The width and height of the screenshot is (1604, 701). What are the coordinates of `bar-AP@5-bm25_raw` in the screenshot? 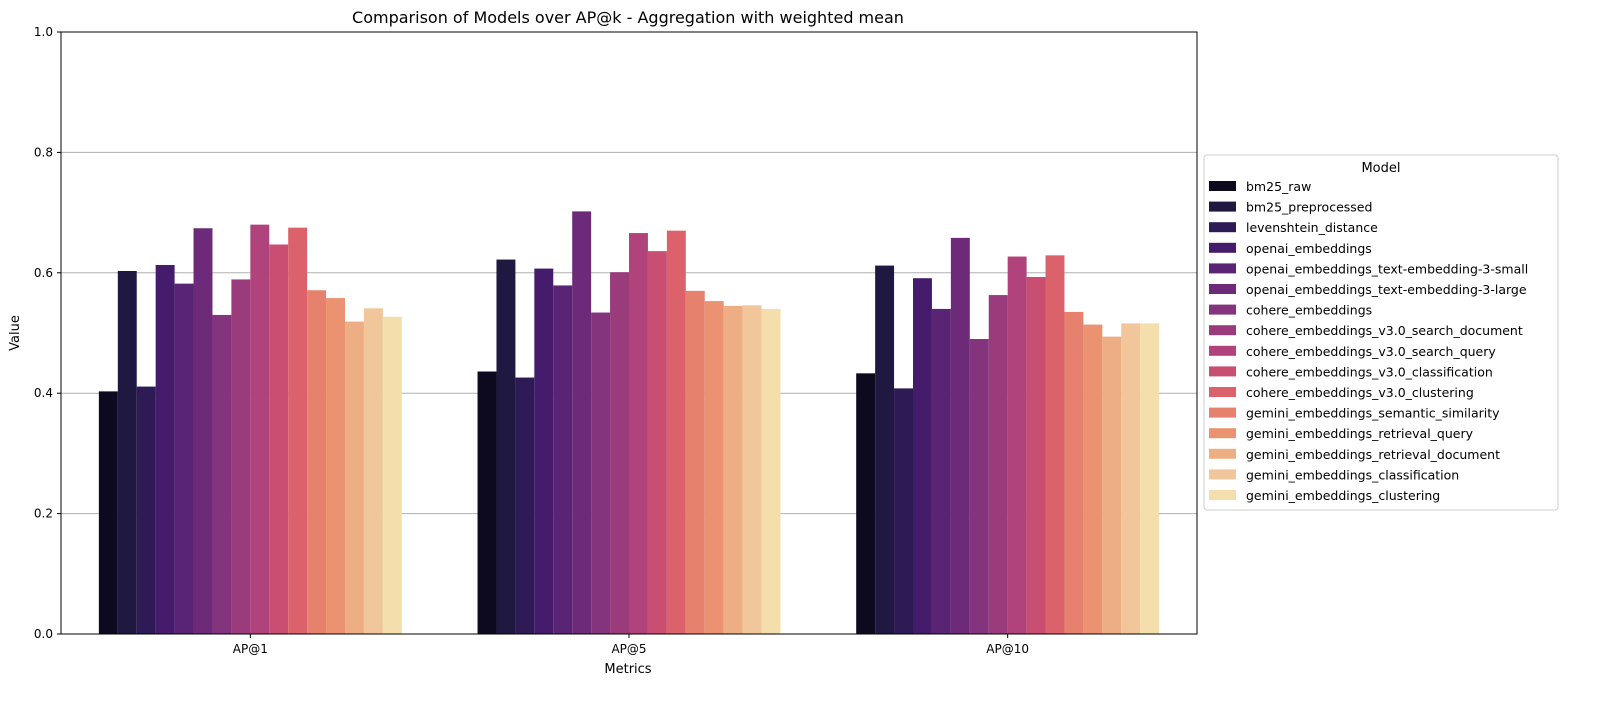 It's located at (487, 502).